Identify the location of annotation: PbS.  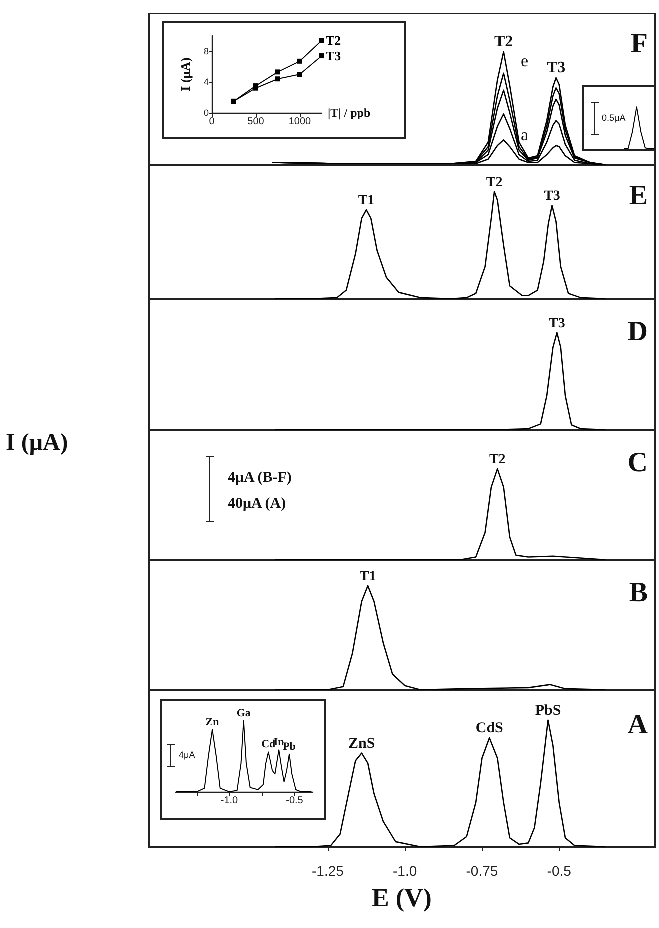
(548, 710).